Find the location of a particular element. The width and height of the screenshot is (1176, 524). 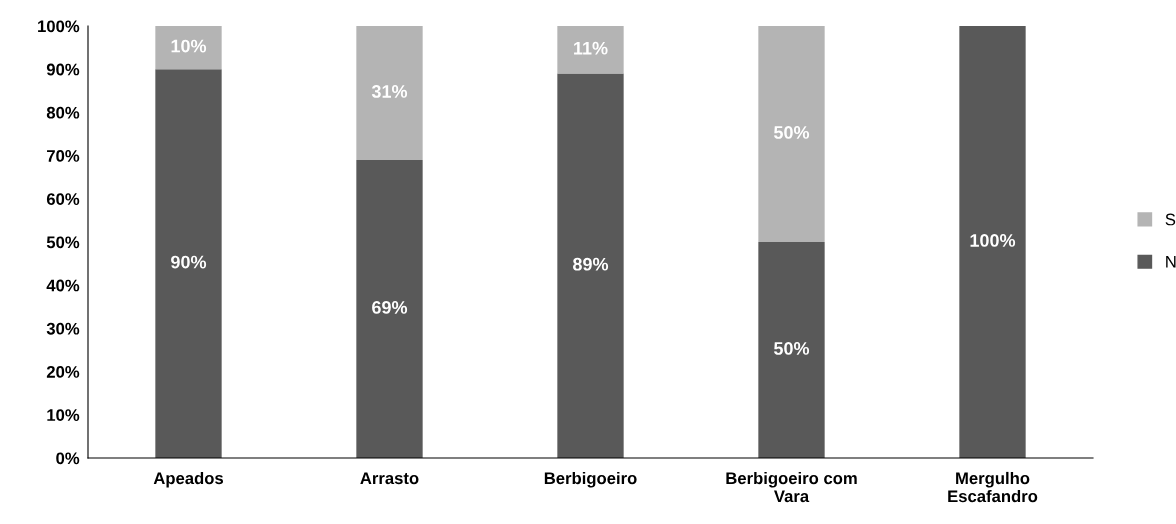

data-label: 89% is located at coordinates (591, 264).